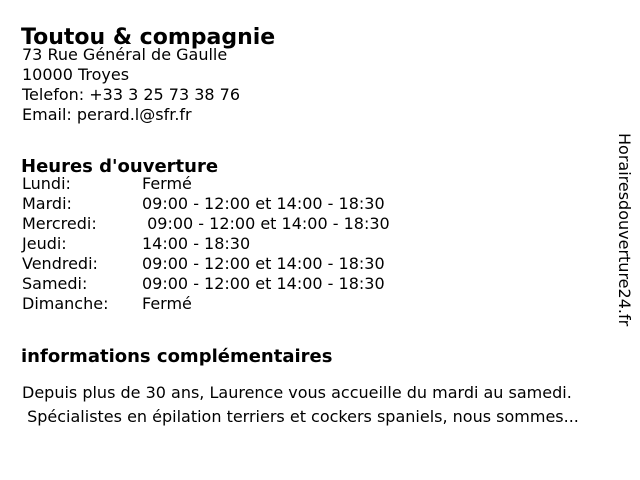  I want to click on phone-line: Telefon: +33 3 25 73 38 76, so click(131, 94).